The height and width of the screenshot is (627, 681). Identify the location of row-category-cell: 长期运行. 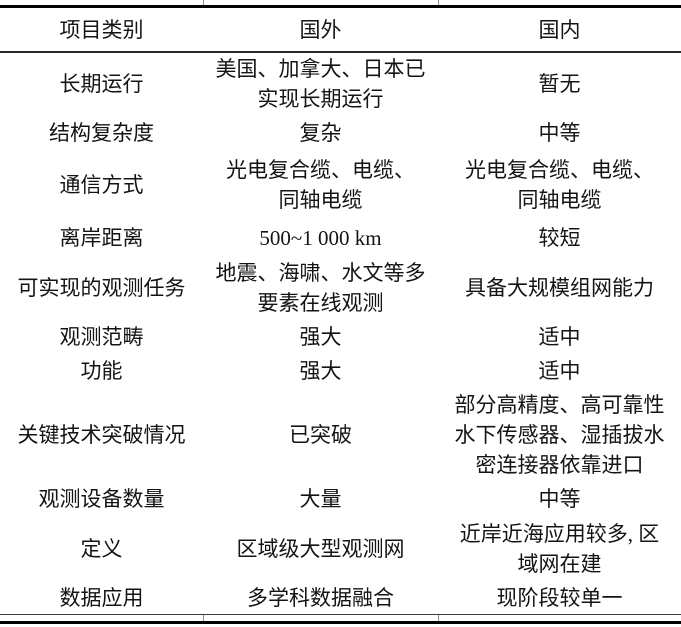
(101, 84).